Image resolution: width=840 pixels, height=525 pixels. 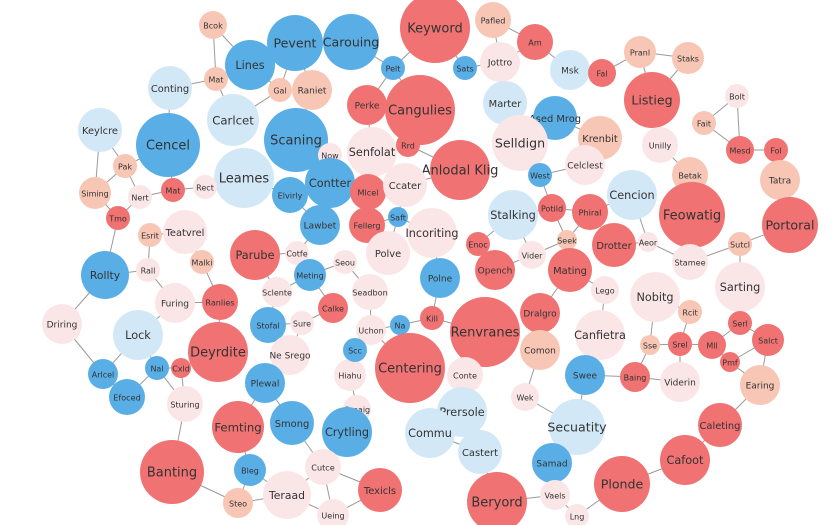 I want to click on node-label: Castert, so click(x=480, y=453).